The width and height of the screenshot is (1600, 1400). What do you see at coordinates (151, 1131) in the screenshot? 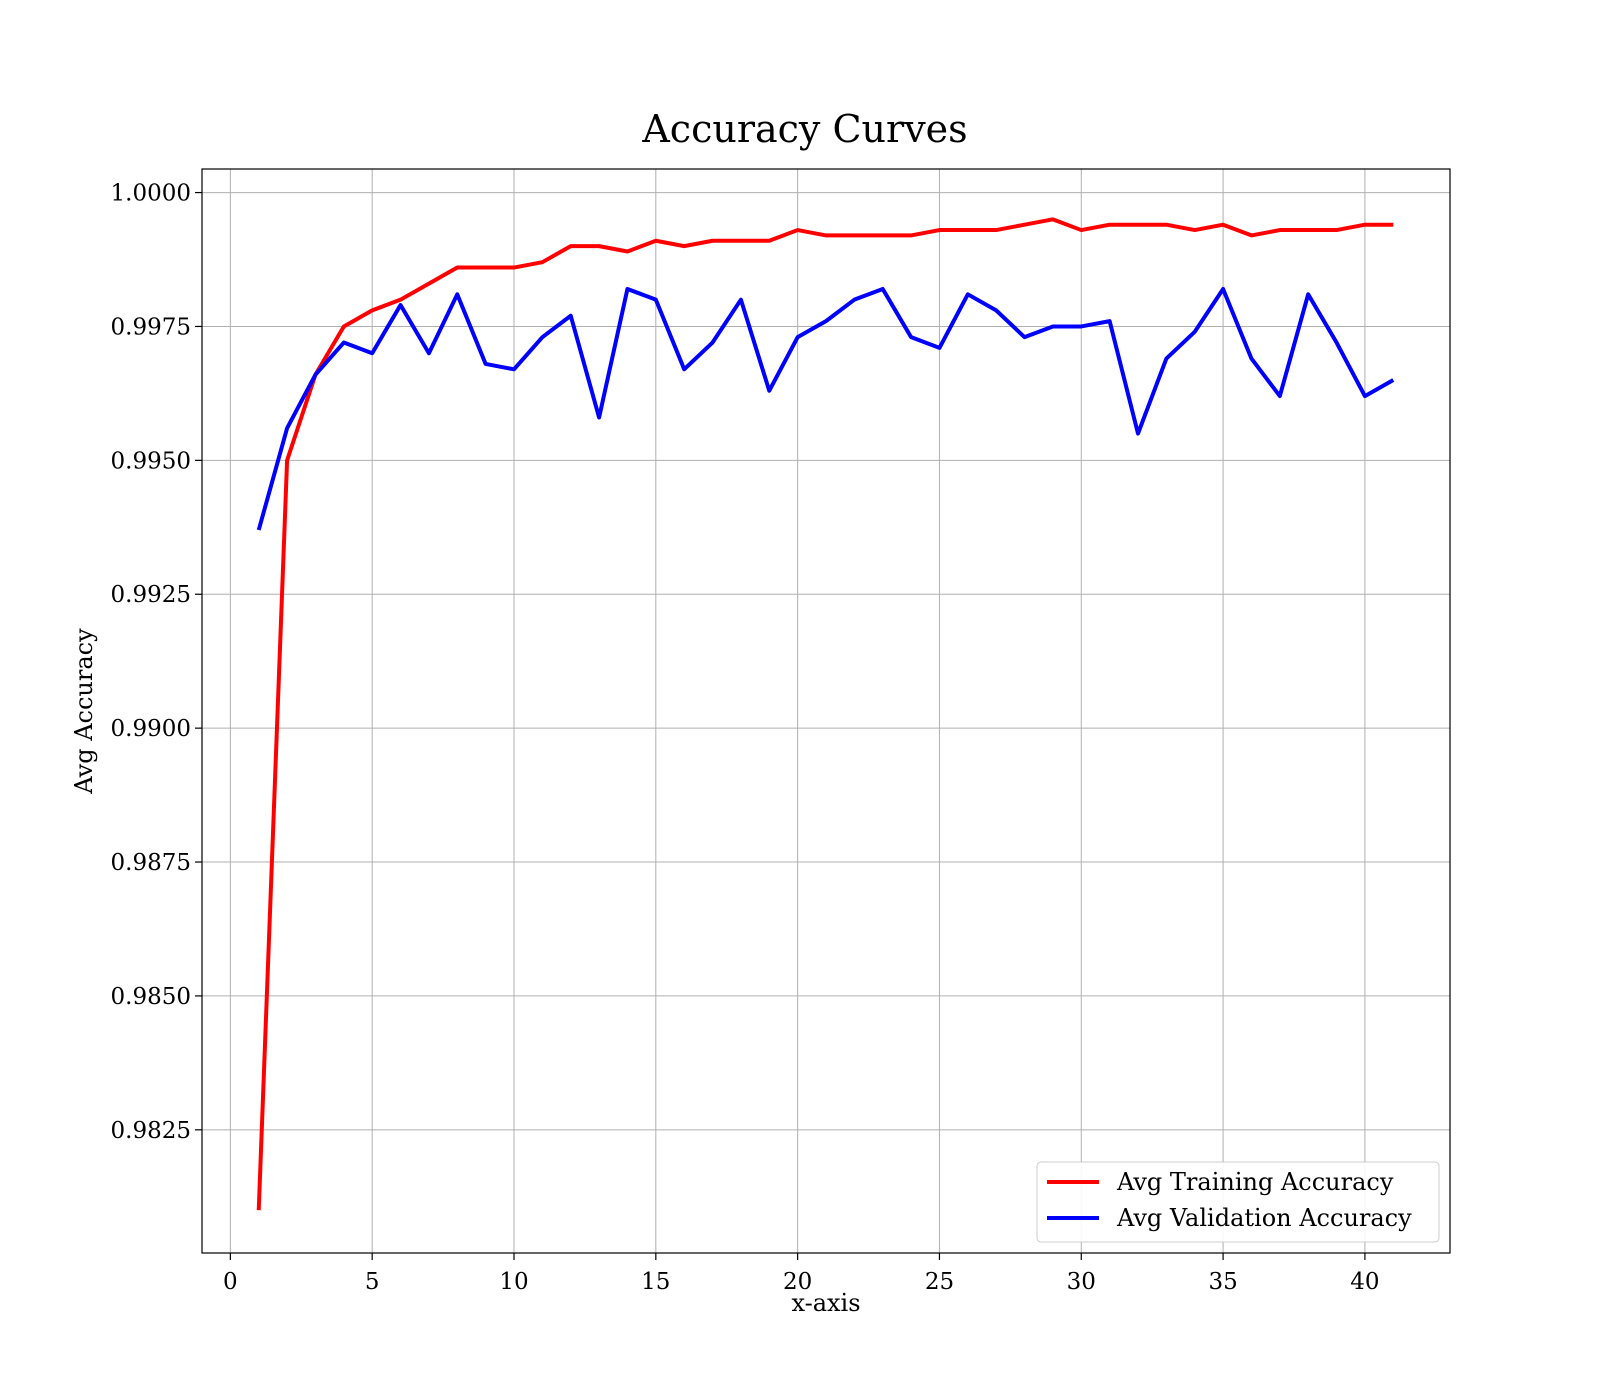
I see `y-tick-label: 0.9825` at bounding box center [151, 1131].